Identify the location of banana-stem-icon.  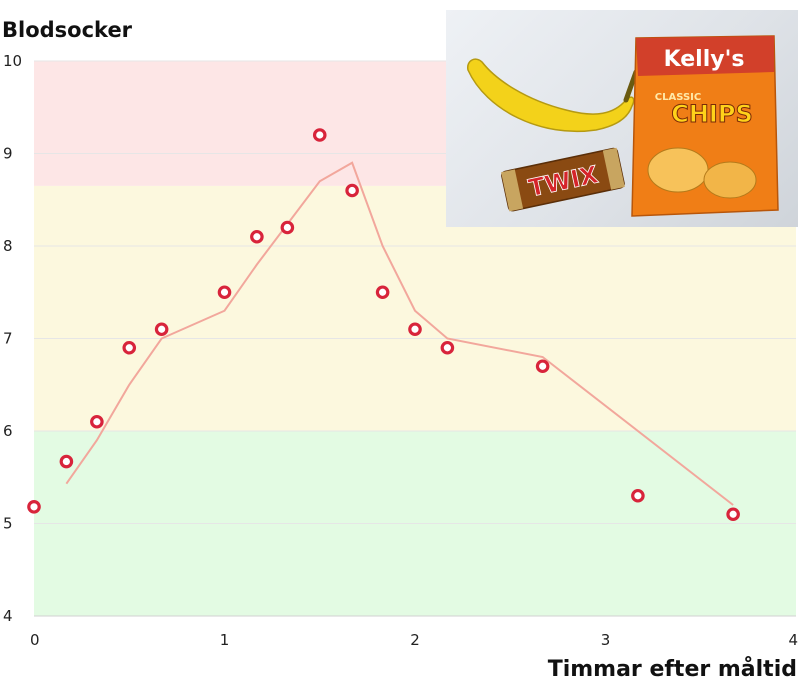
(631, 86).